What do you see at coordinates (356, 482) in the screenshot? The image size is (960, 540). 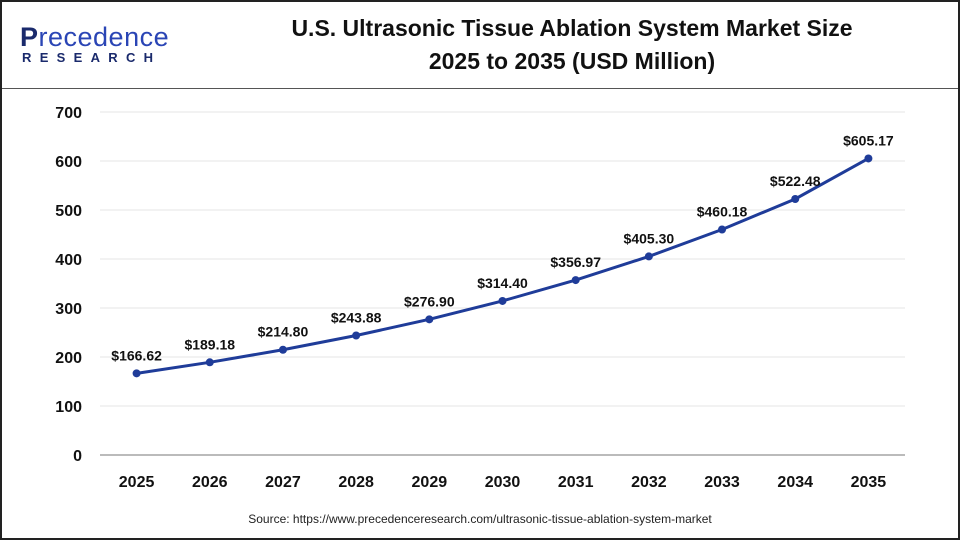 I see `x-tick-label: 2028` at bounding box center [356, 482].